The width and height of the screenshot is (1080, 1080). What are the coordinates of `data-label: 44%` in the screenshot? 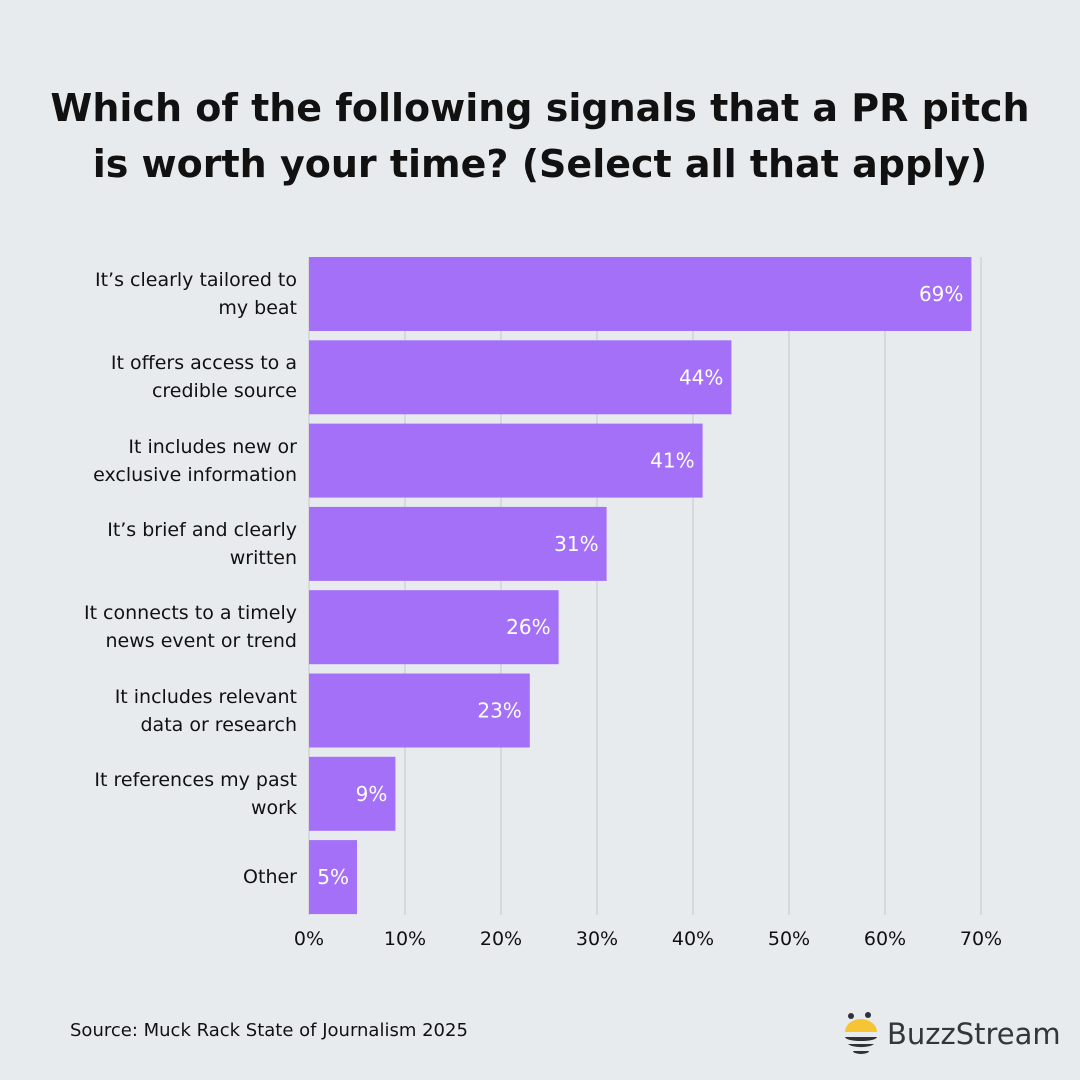 It's located at (701, 377).